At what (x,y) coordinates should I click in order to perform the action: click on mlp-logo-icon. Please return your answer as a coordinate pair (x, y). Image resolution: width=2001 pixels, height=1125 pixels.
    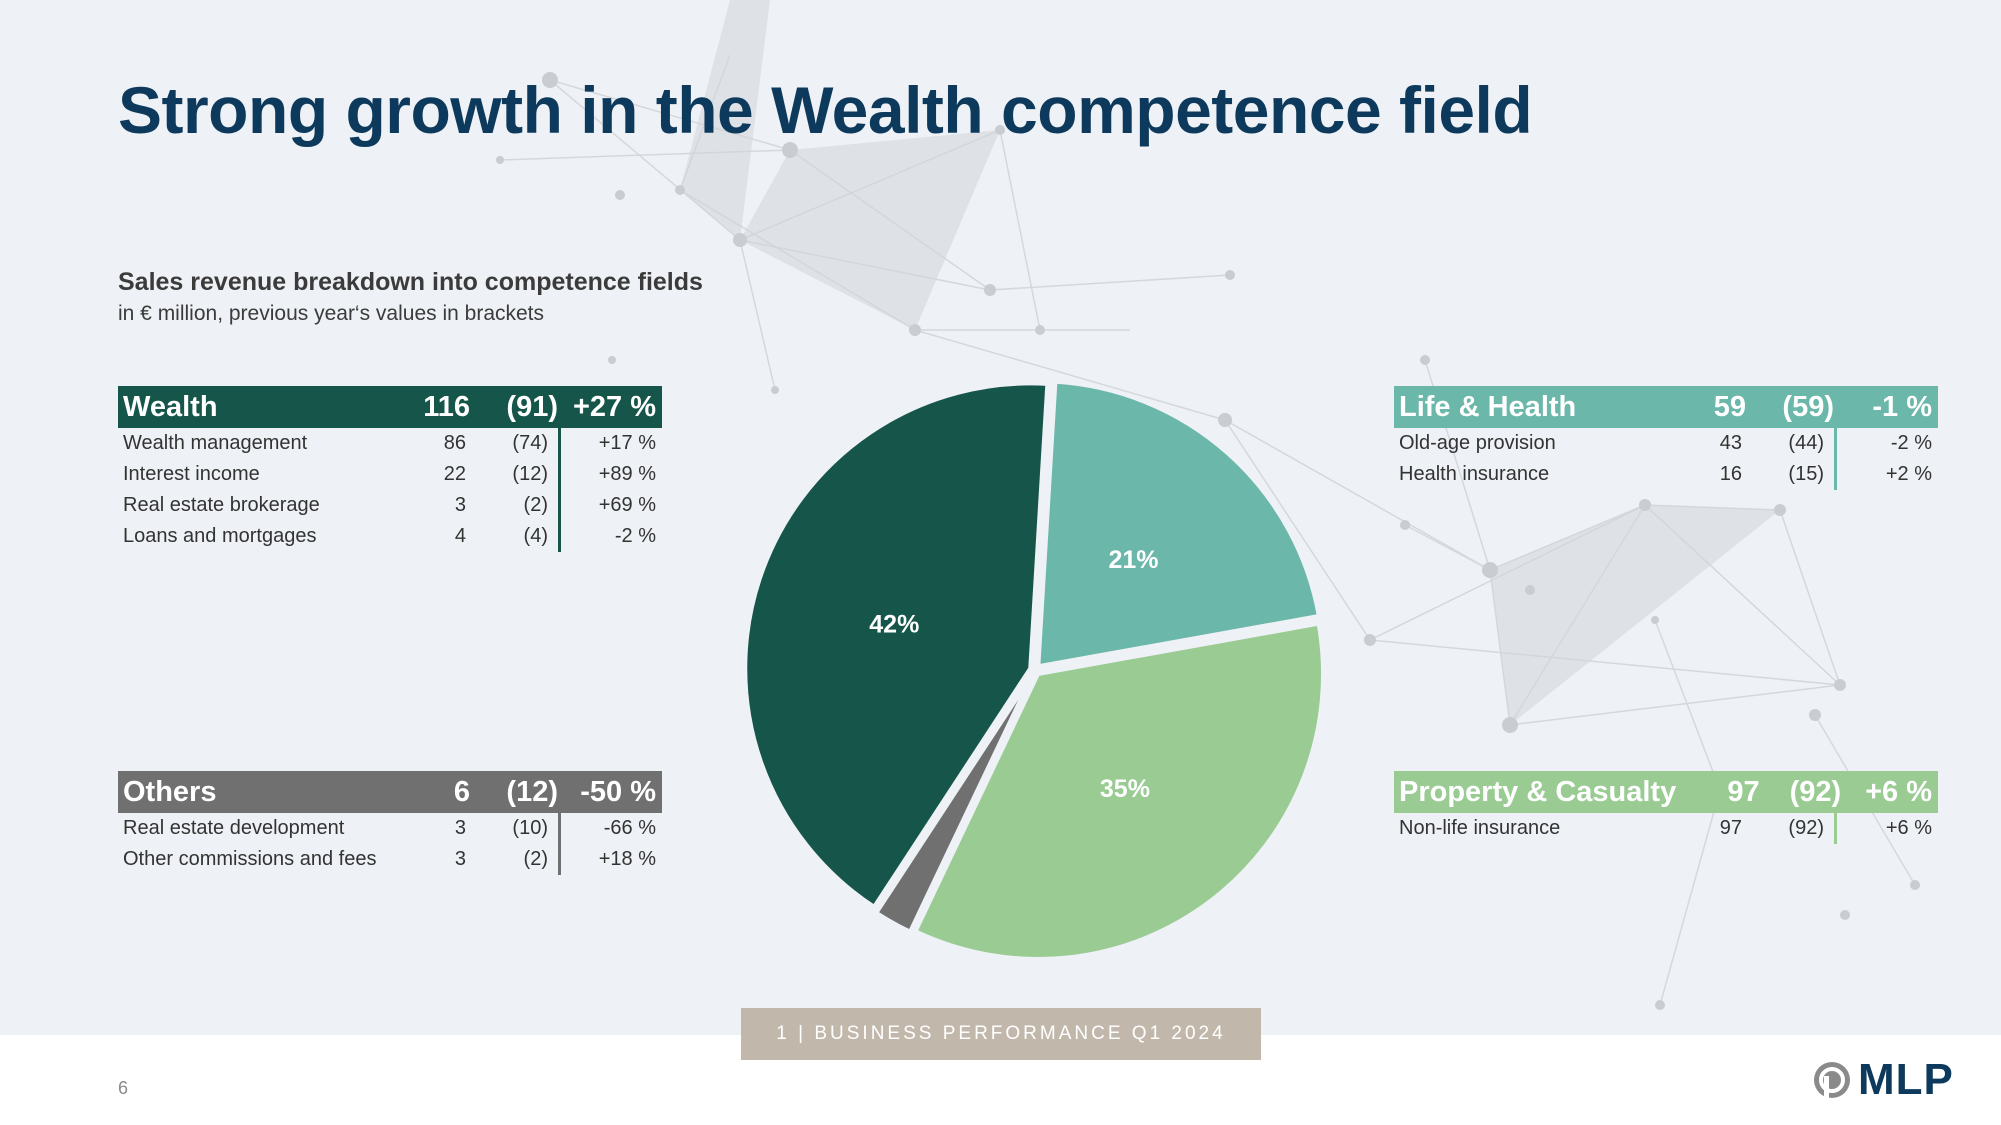
    Looking at the image, I should click on (1832, 1080).